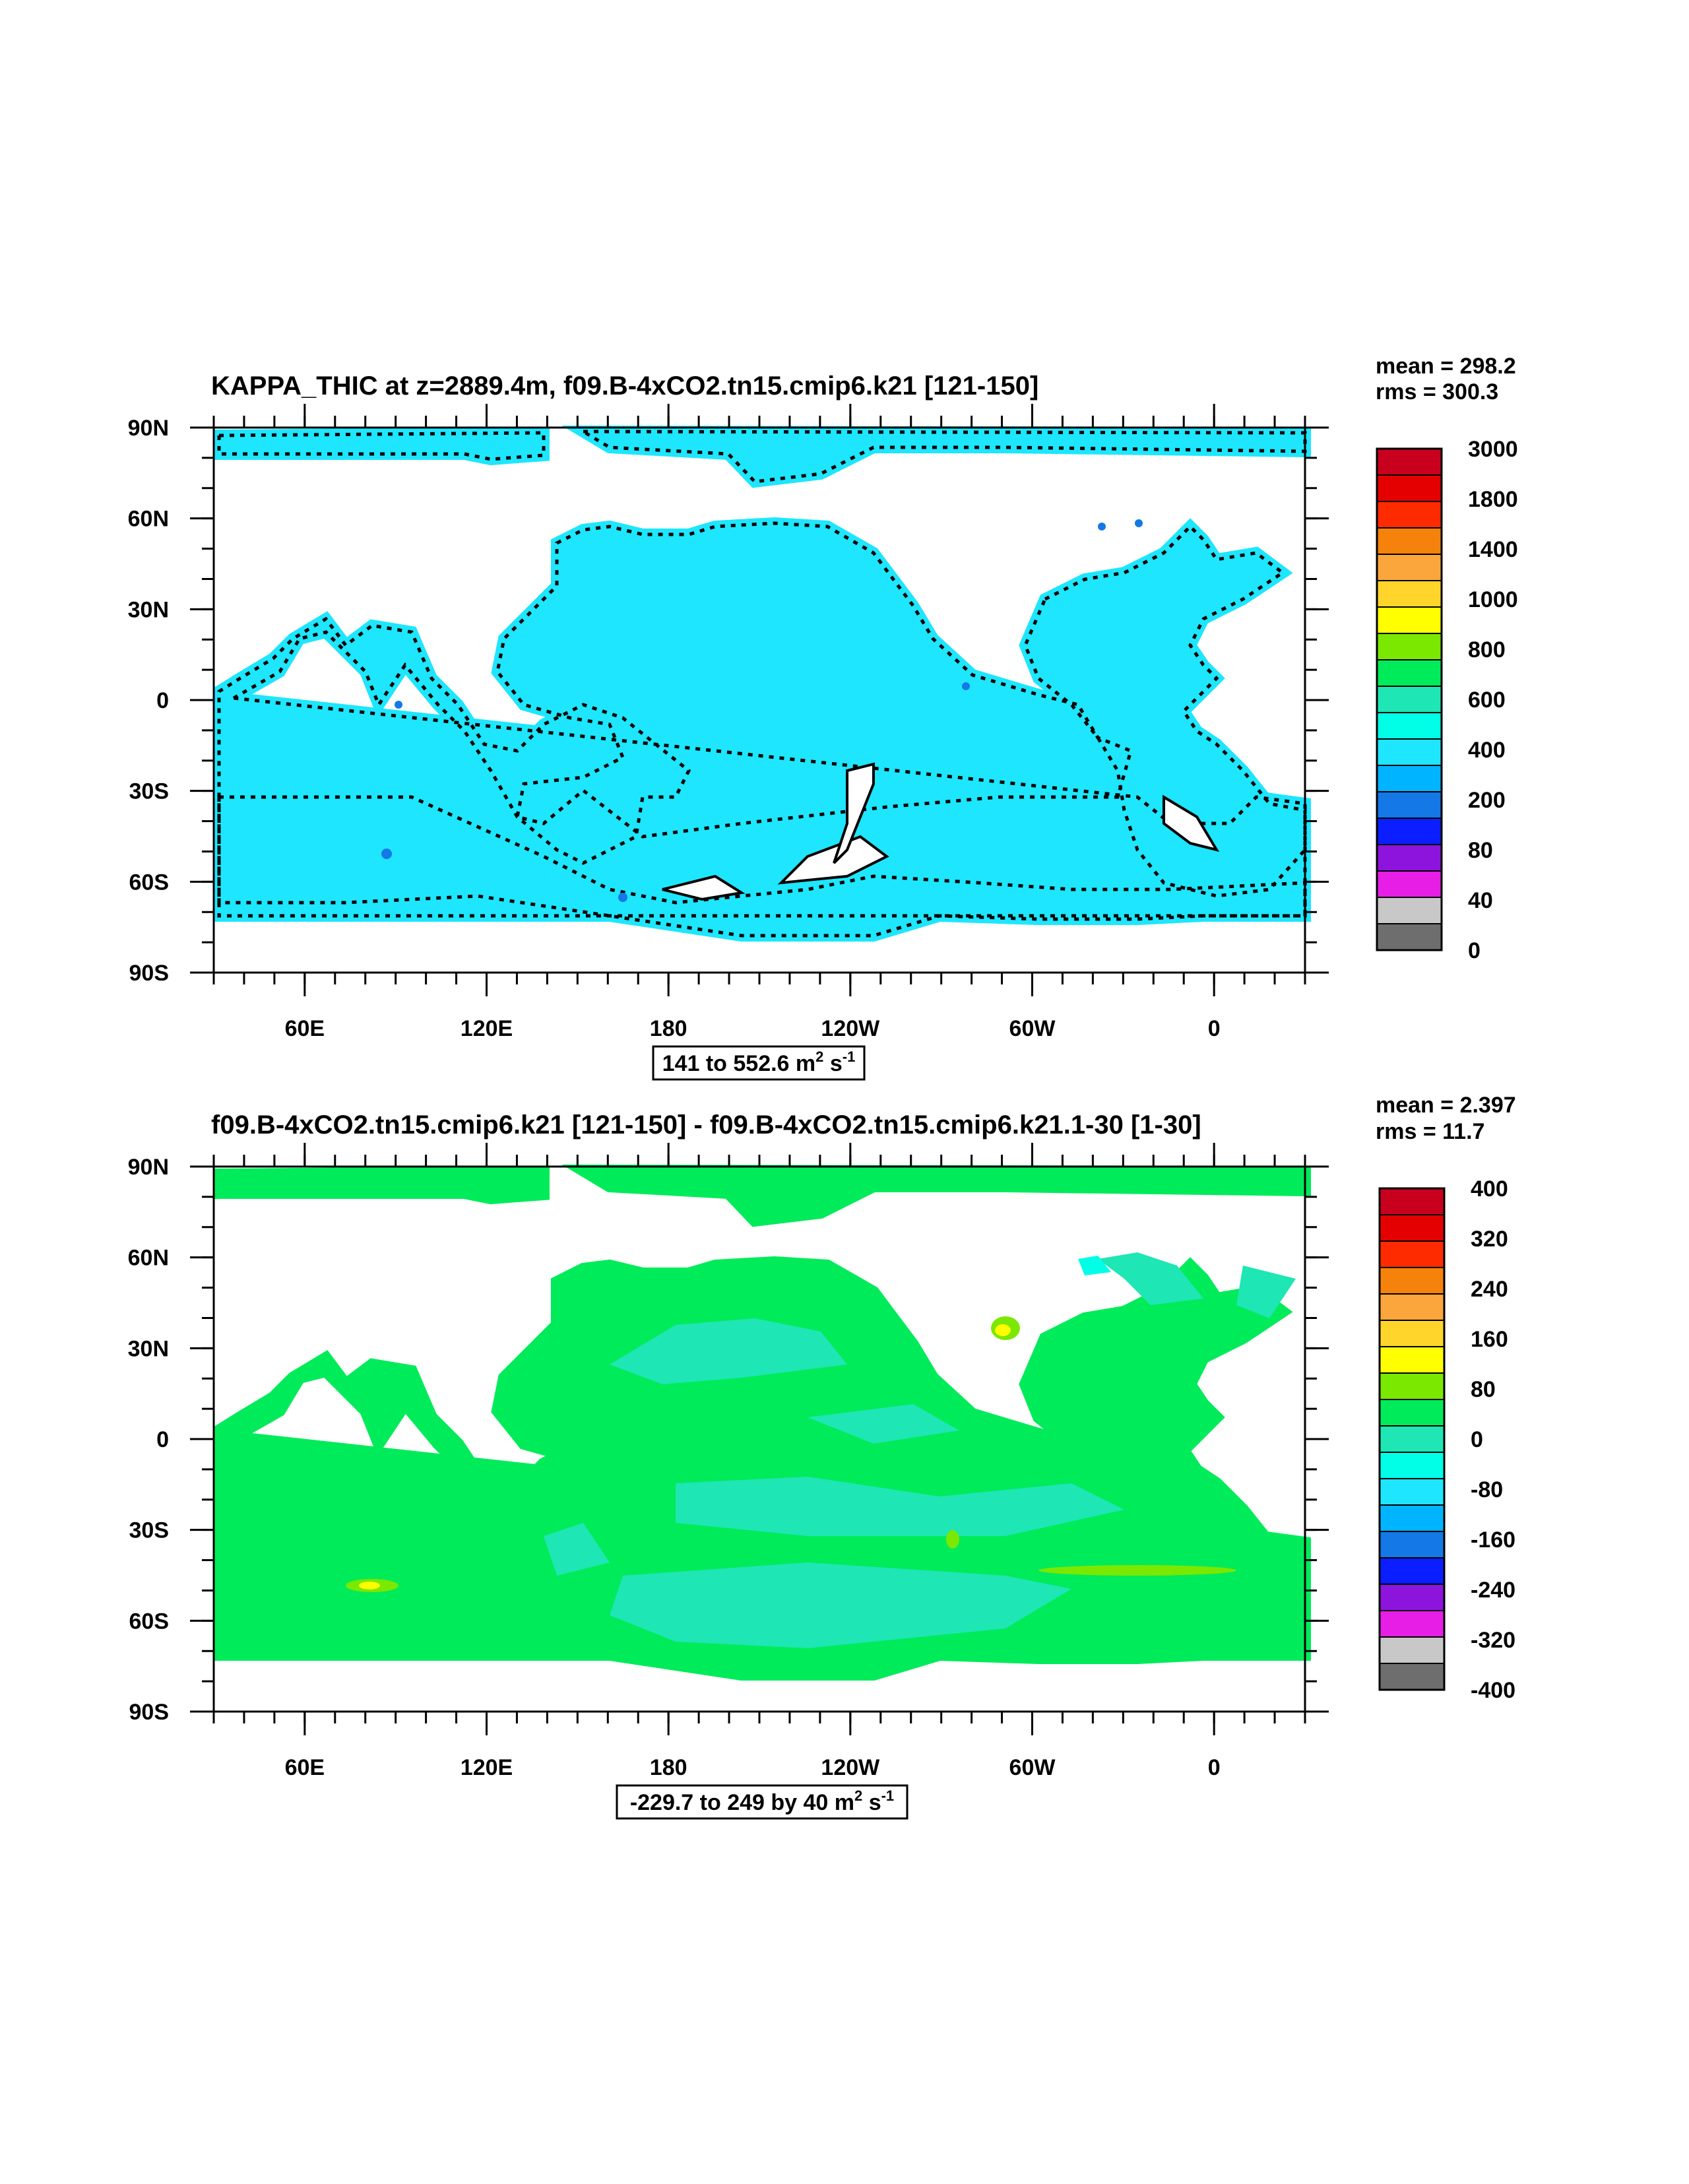 The image size is (1689, 2184). Describe the element at coordinates (1487, 800) in the screenshot. I see `colorbar-label: 200` at that location.